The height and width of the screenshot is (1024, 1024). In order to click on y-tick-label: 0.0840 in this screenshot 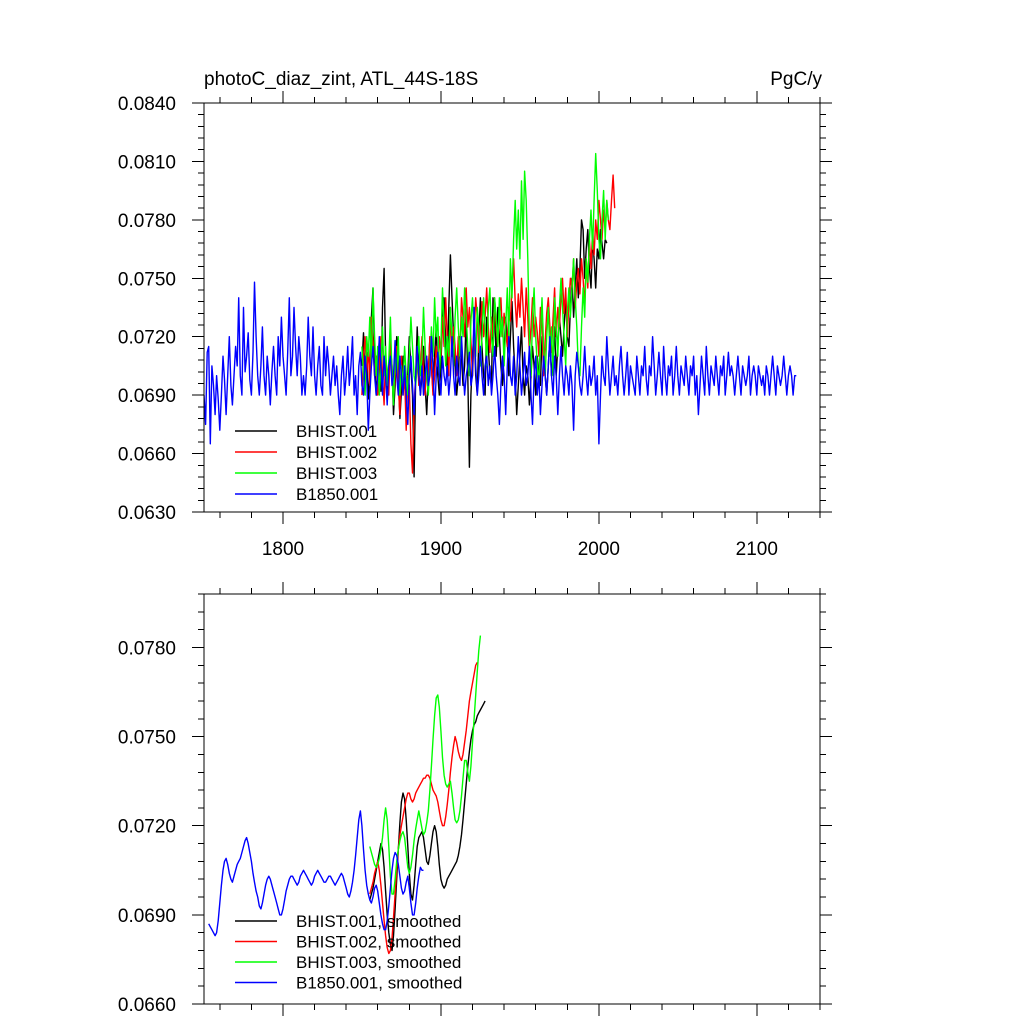, I will do `click(147, 104)`.